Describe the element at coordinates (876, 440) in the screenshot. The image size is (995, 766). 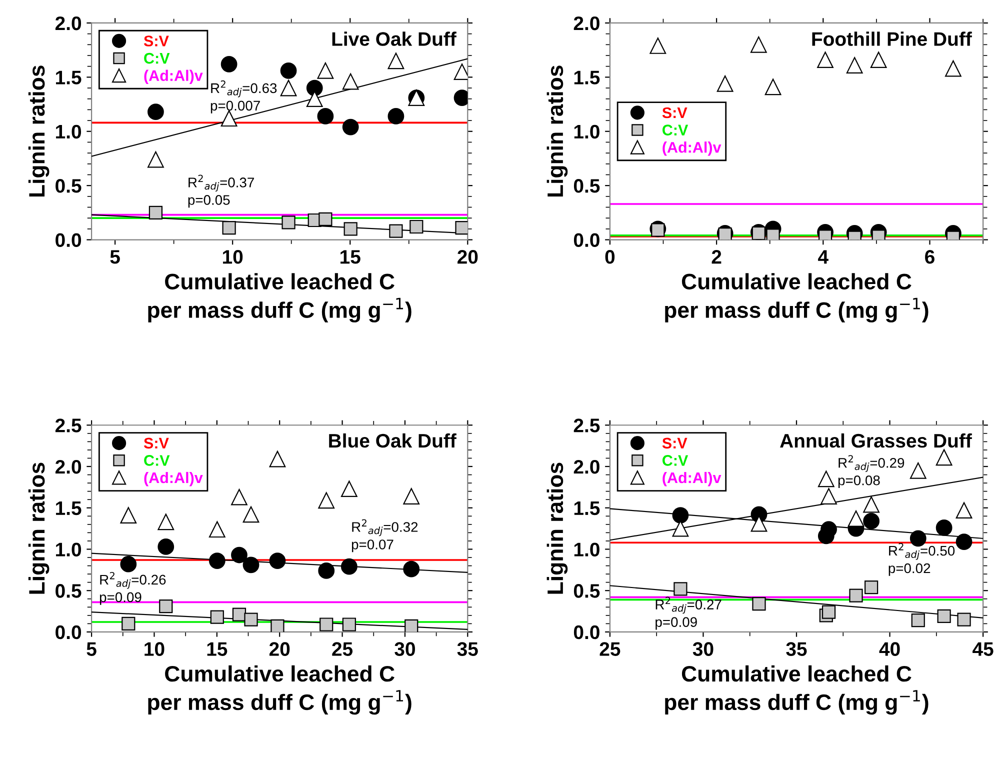
I see `chart-title: Annual Grasses Duff` at that location.